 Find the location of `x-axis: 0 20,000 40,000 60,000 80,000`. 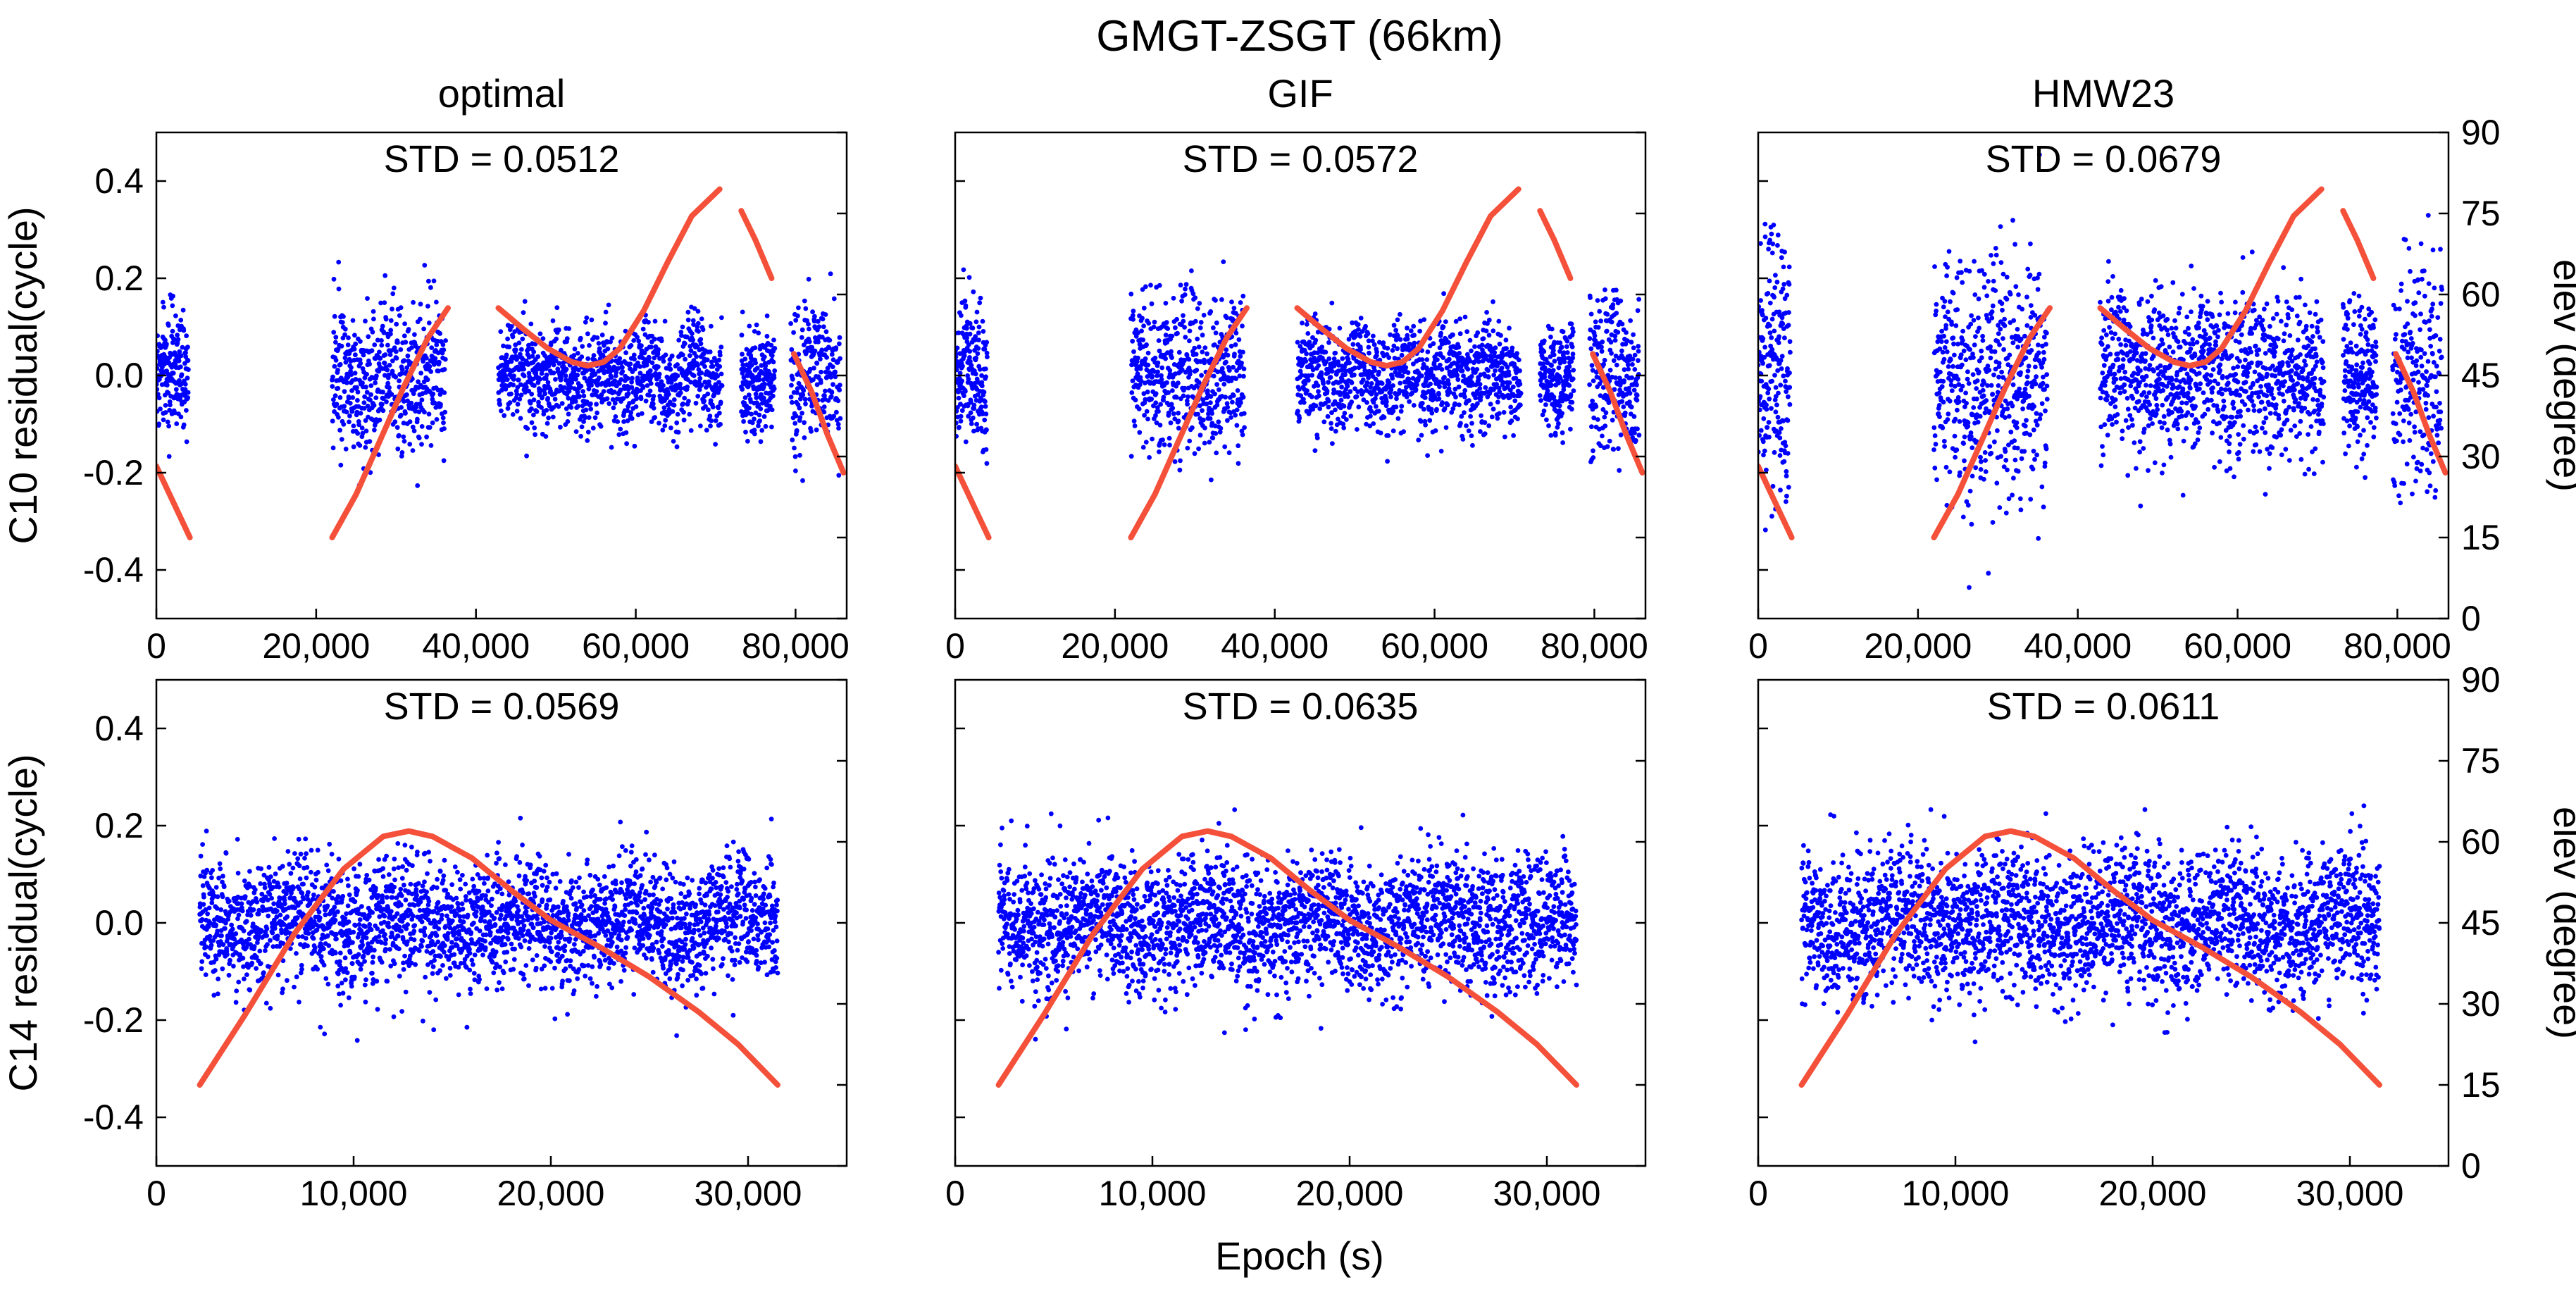

x-axis: 0 20,000 40,000 60,000 80,000 is located at coordinates (1296, 637).